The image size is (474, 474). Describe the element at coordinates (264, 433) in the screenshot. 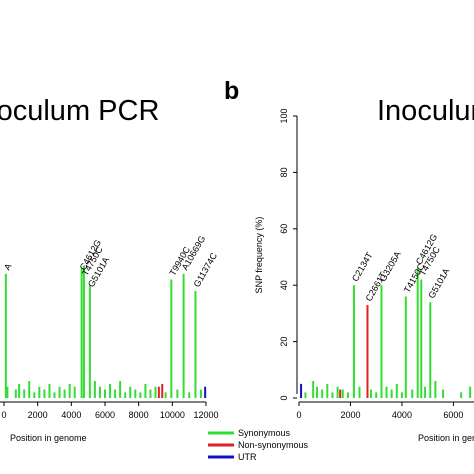

I see `legend-label-0: Synonymous` at that location.